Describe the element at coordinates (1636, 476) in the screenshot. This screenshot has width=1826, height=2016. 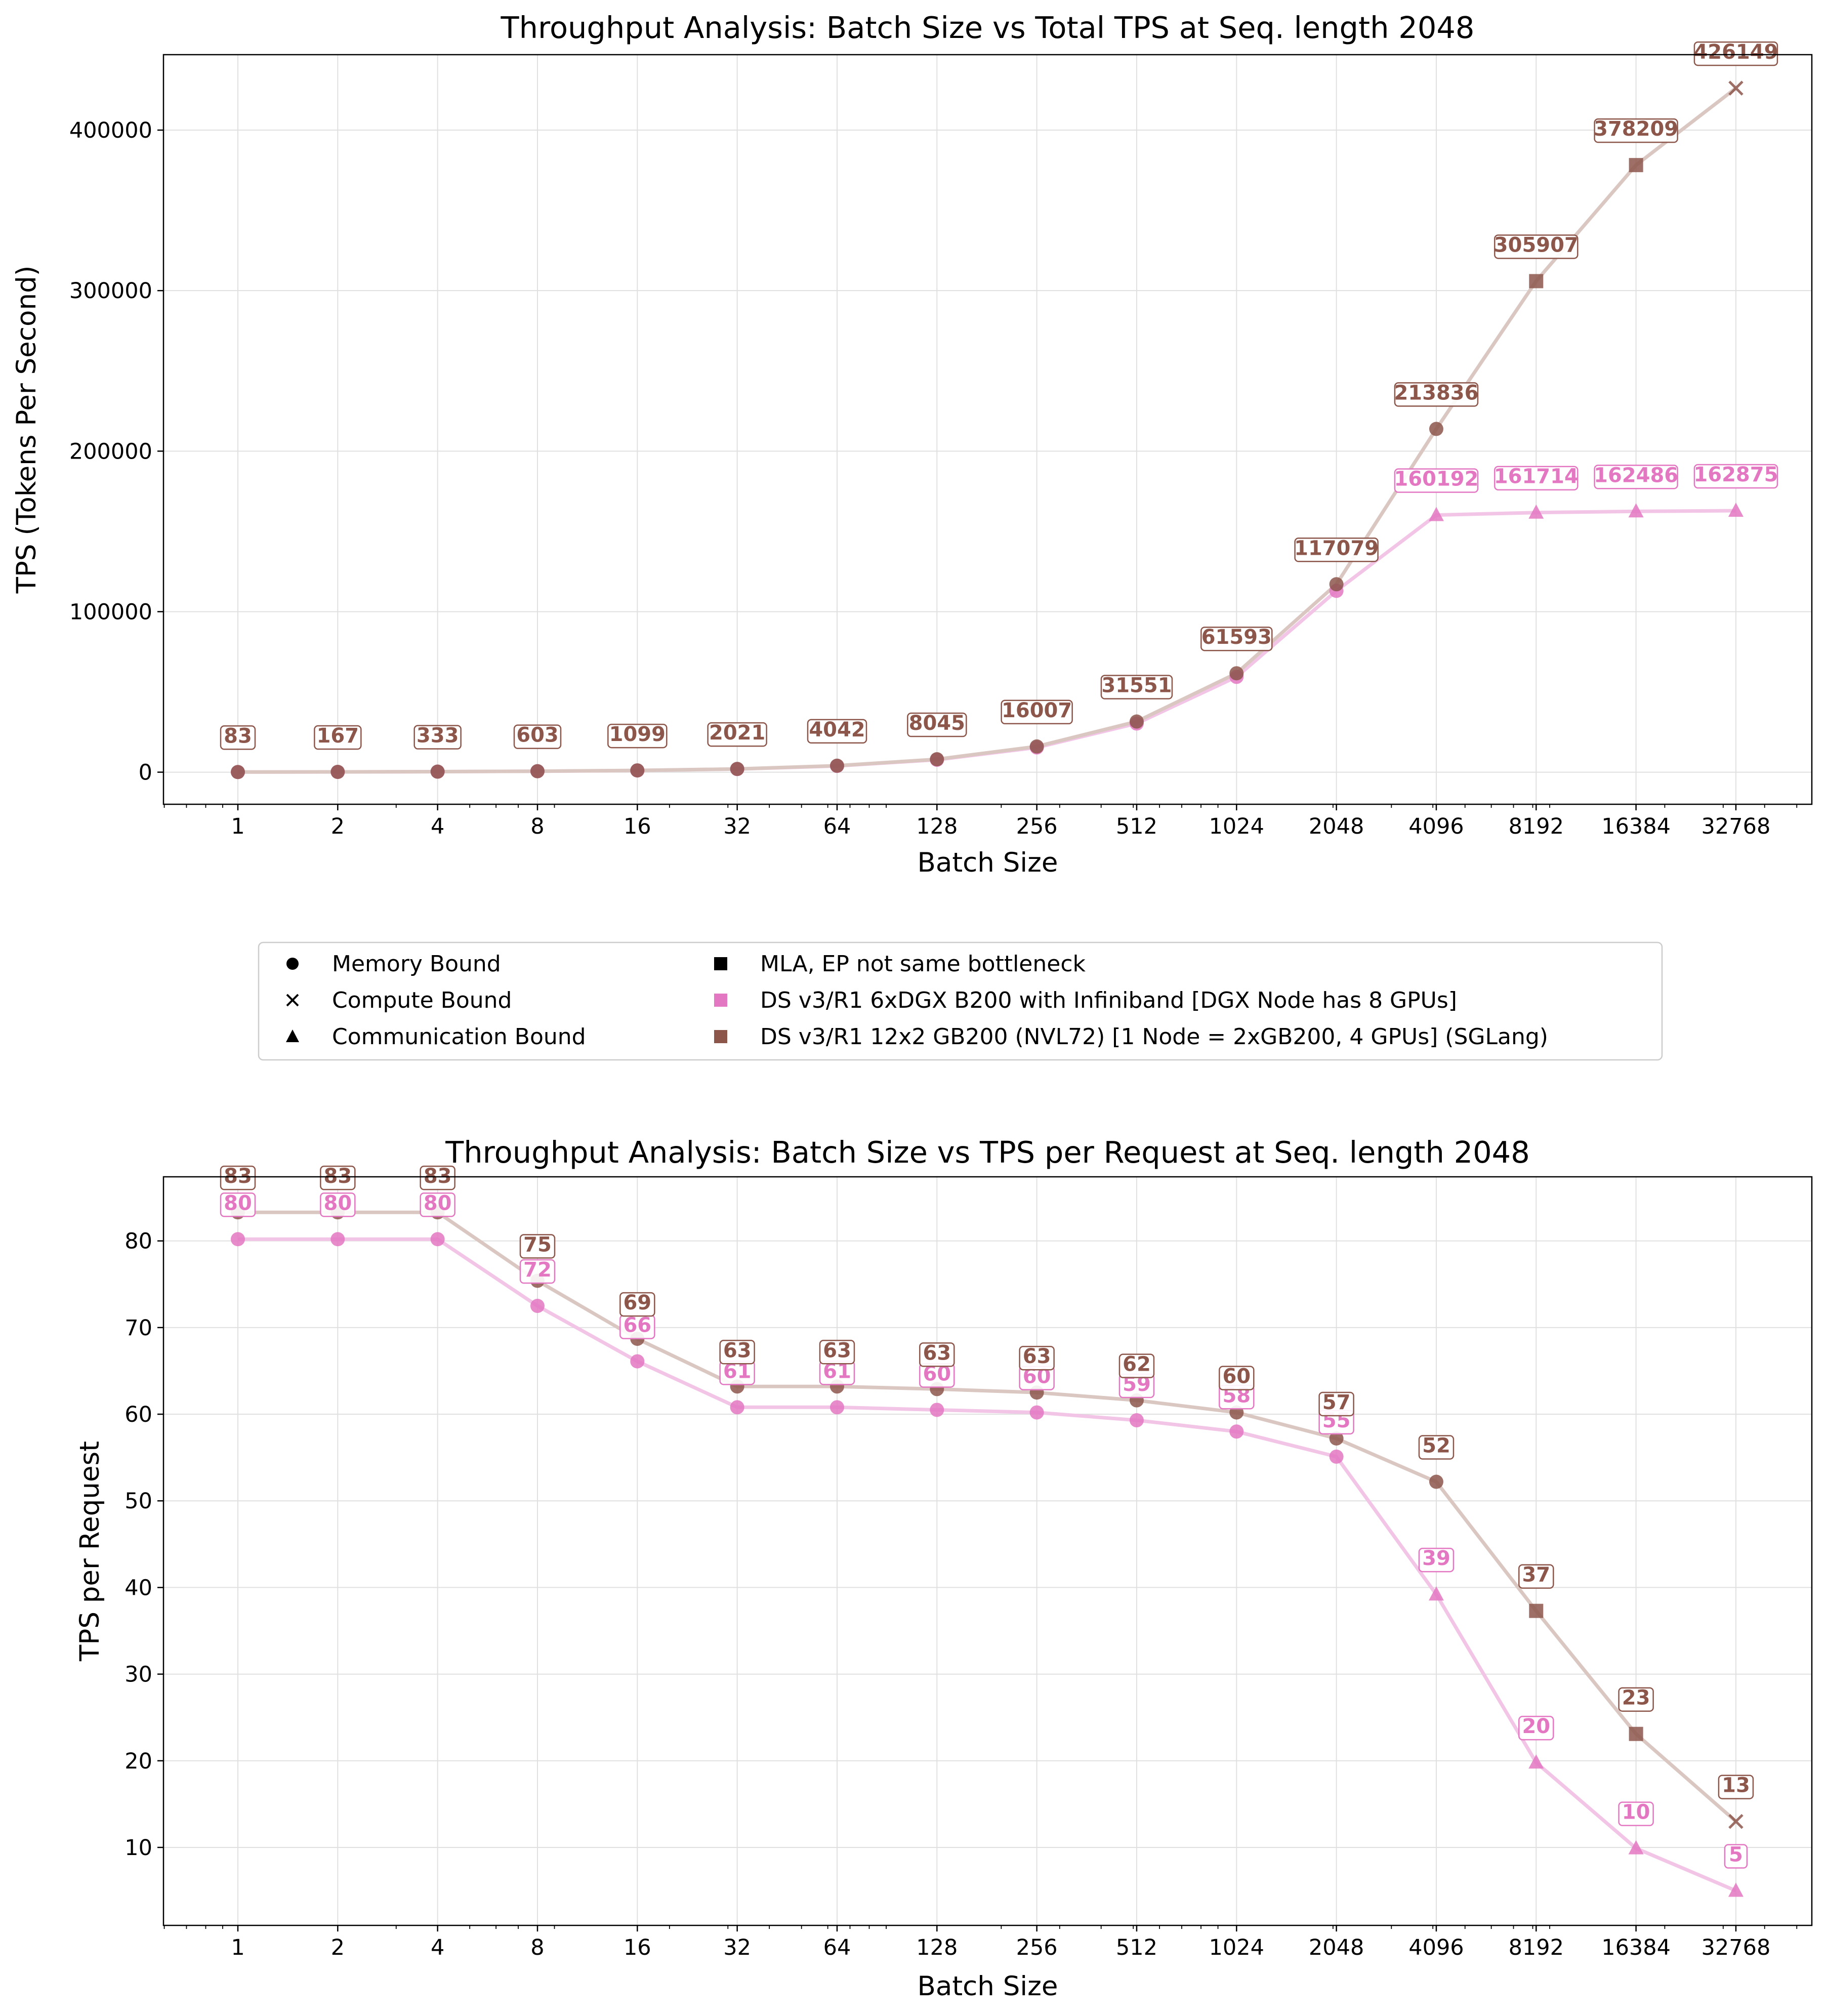
I see `data-label: 162486` at that location.